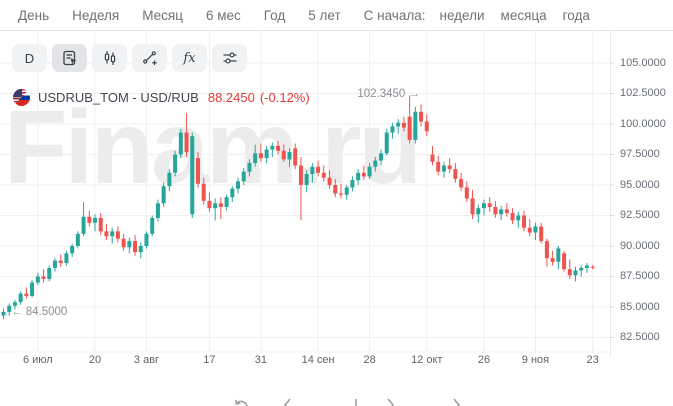 Image resolution: width=673 pixels, height=406 pixels. I want to click on tab-6months: 6 мес, so click(223, 15).